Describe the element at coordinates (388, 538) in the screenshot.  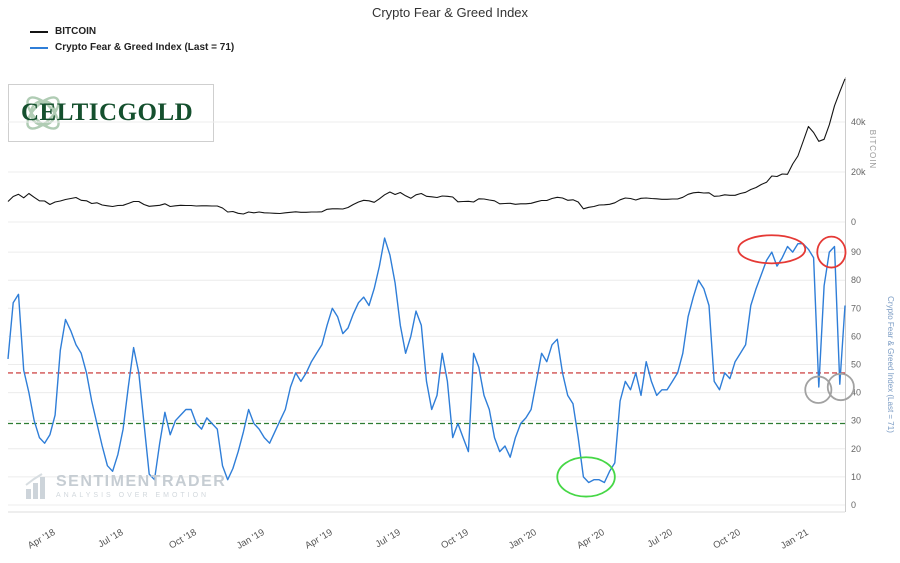
I see `x-tick-label: Jul '19` at that location.